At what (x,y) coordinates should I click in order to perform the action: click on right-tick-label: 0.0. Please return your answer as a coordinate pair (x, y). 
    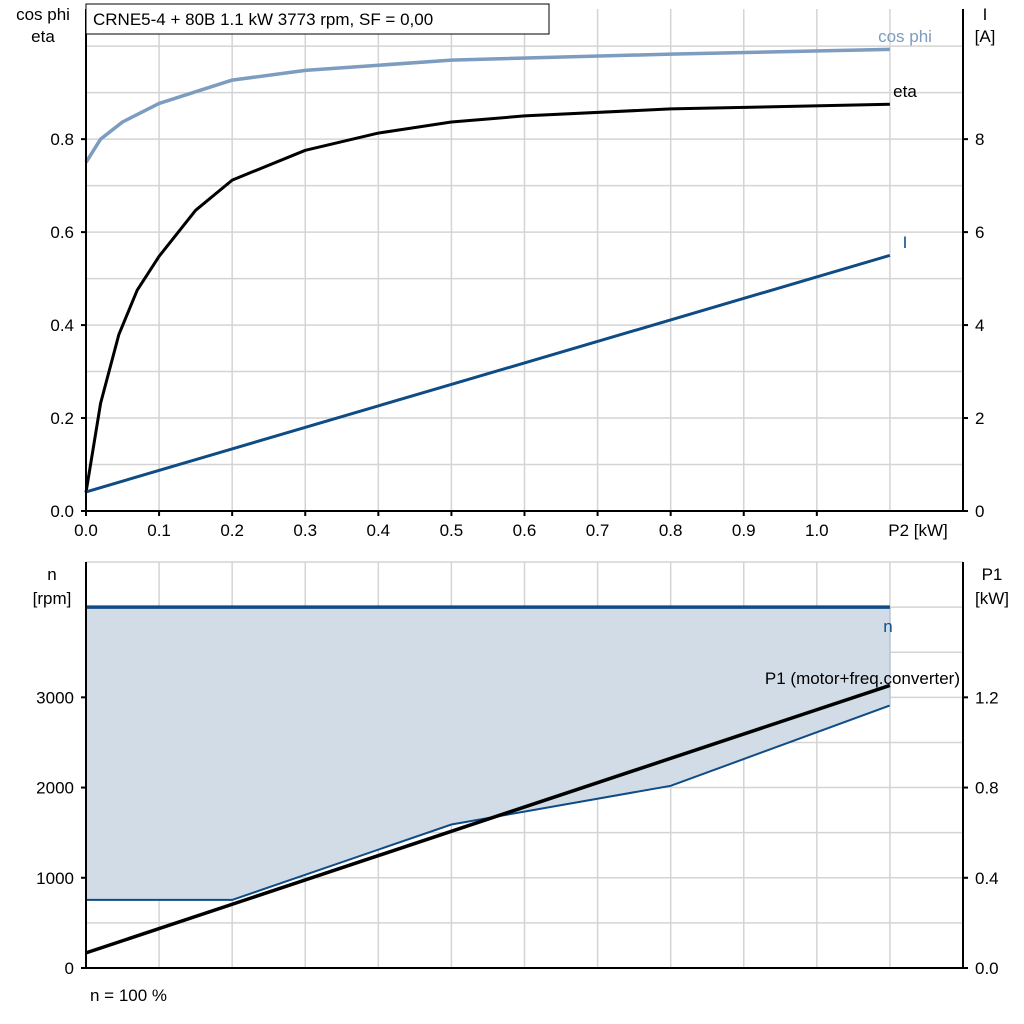
    Looking at the image, I should click on (987, 968).